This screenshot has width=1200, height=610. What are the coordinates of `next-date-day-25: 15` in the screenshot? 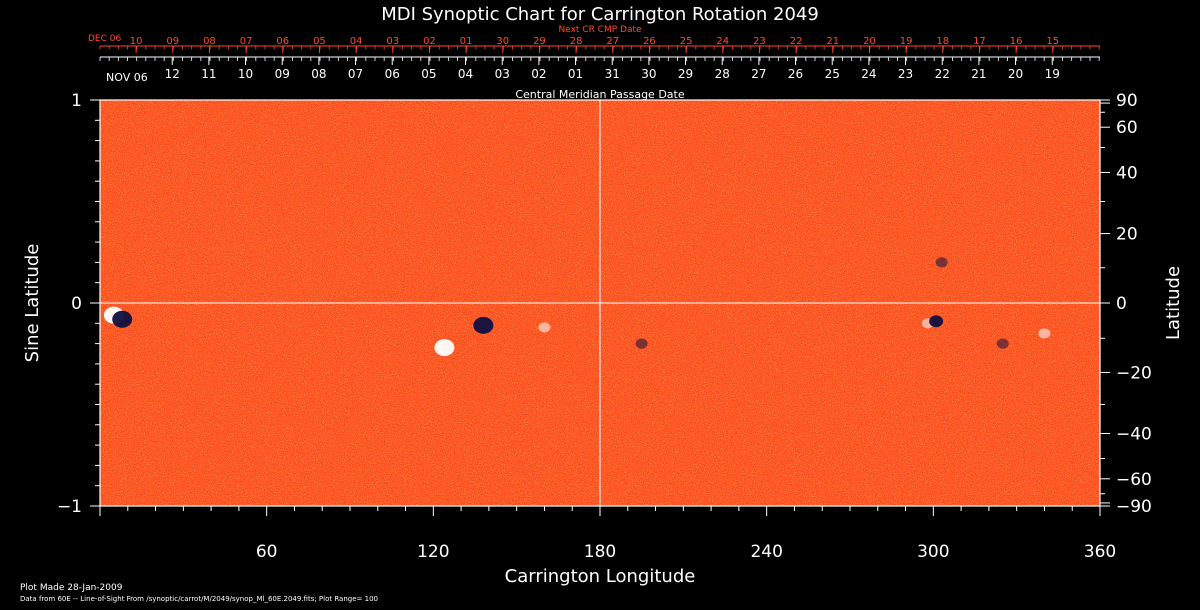 It's located at (1052, 41).